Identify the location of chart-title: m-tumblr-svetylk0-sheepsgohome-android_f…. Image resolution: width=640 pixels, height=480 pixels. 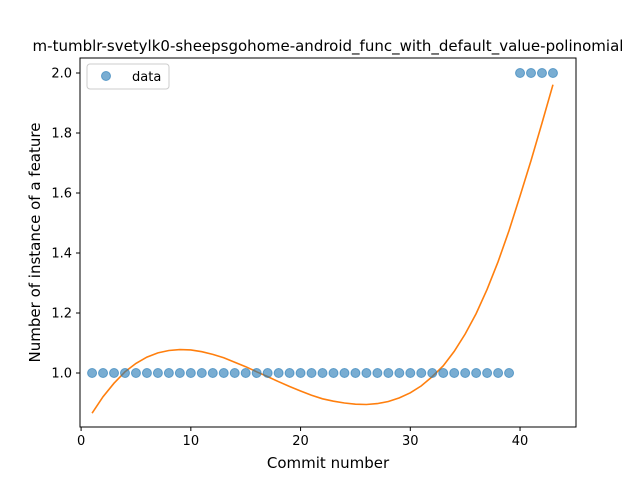
(328, 46).